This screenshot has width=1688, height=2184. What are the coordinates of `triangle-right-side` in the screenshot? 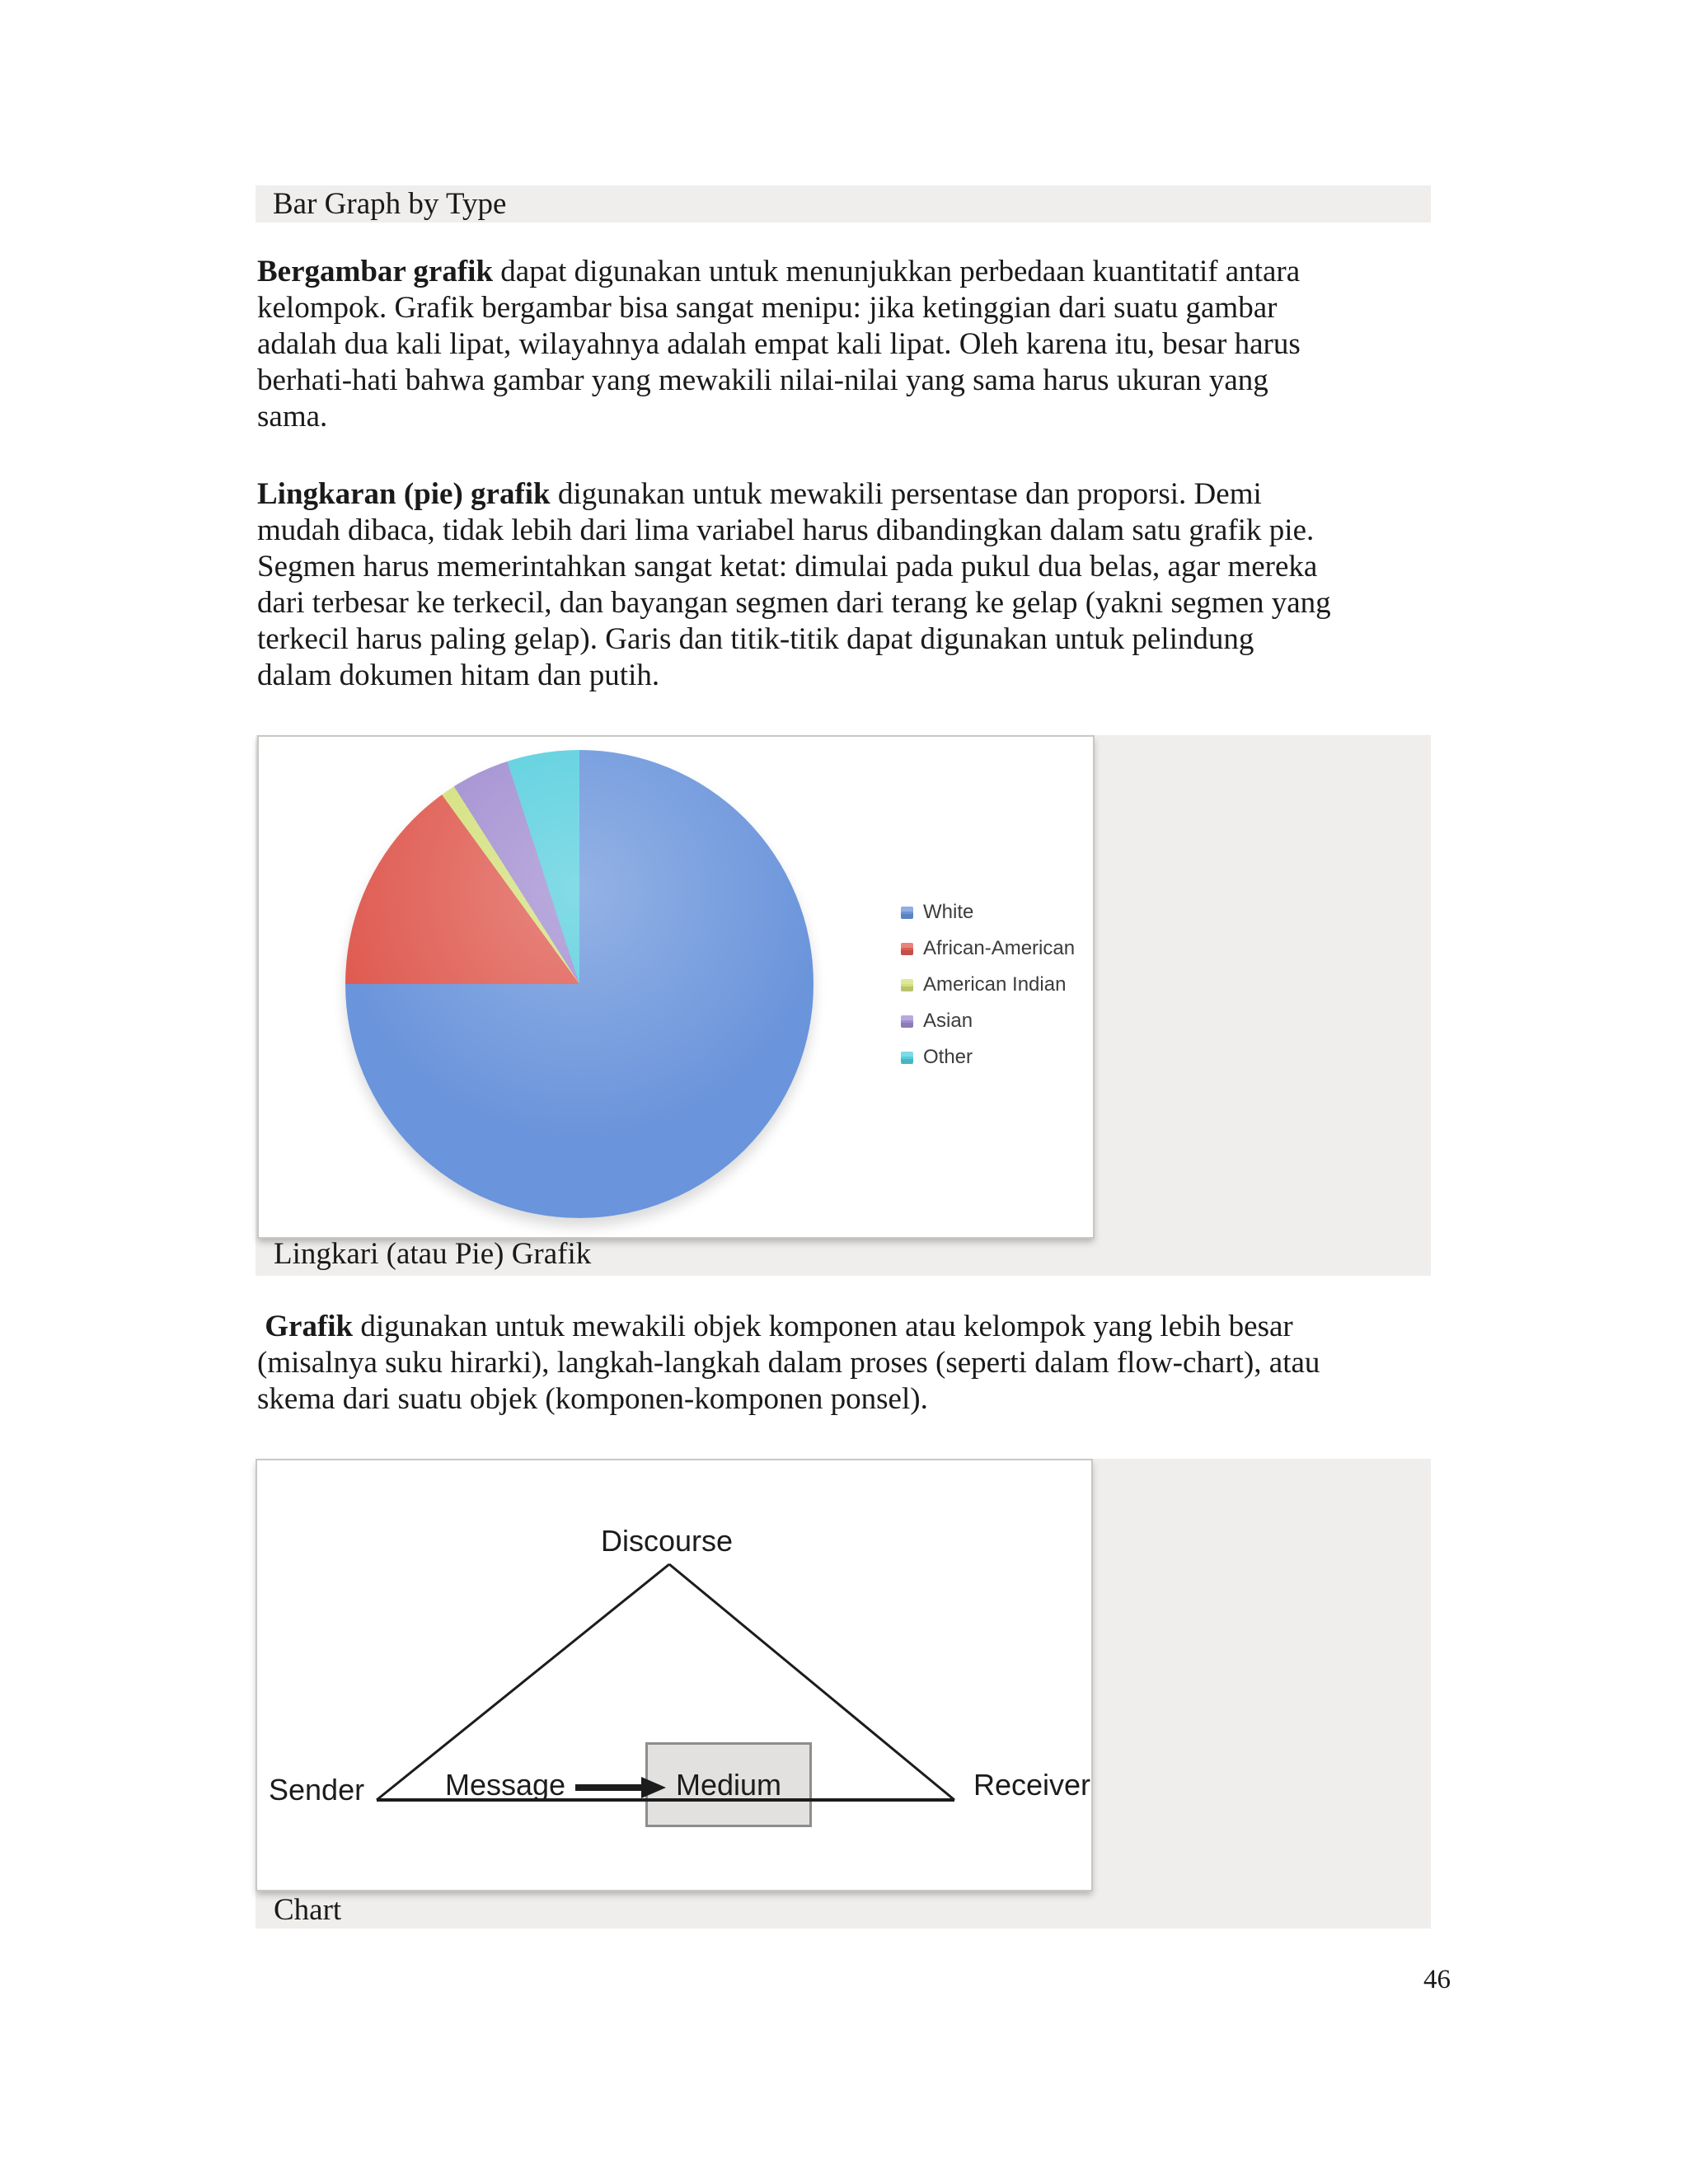 It's located at (811, 1682).